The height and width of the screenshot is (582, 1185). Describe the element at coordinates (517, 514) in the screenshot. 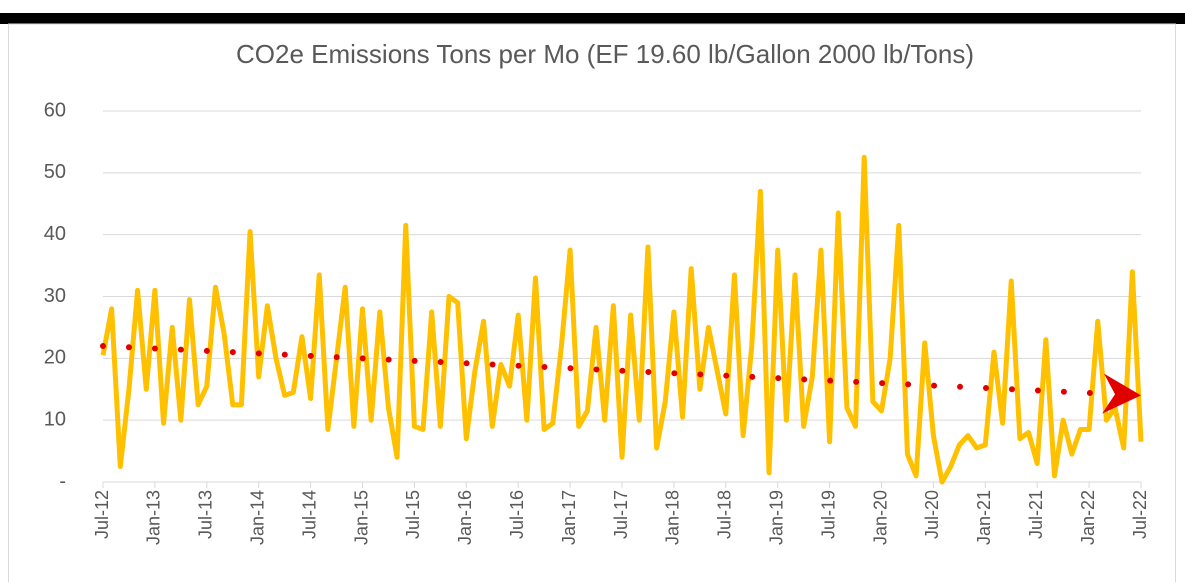

I see `x-tick-label: Jul-16` at that location.